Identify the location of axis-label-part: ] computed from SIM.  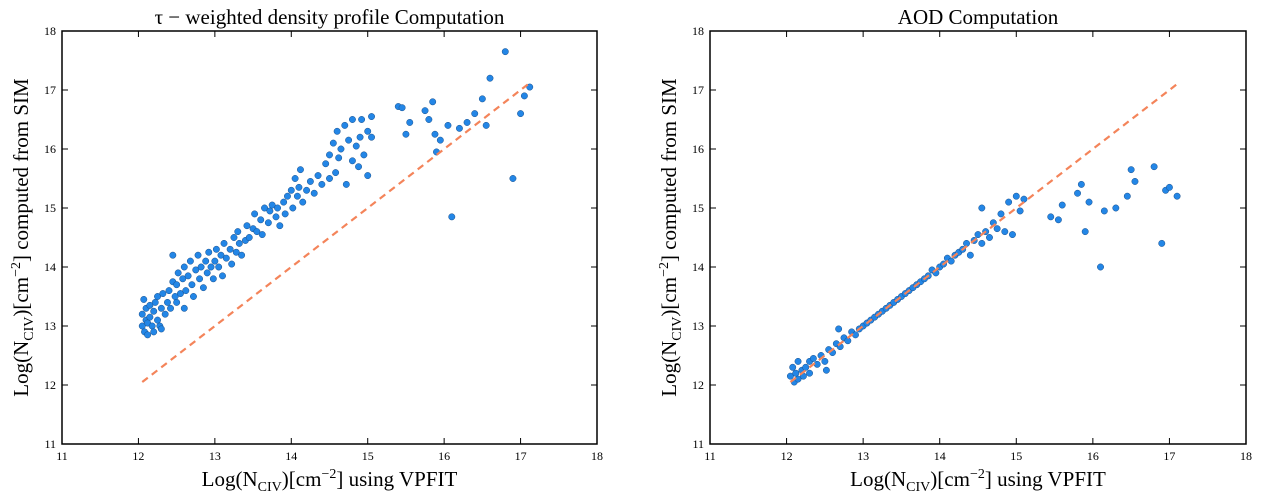
(669, 170).